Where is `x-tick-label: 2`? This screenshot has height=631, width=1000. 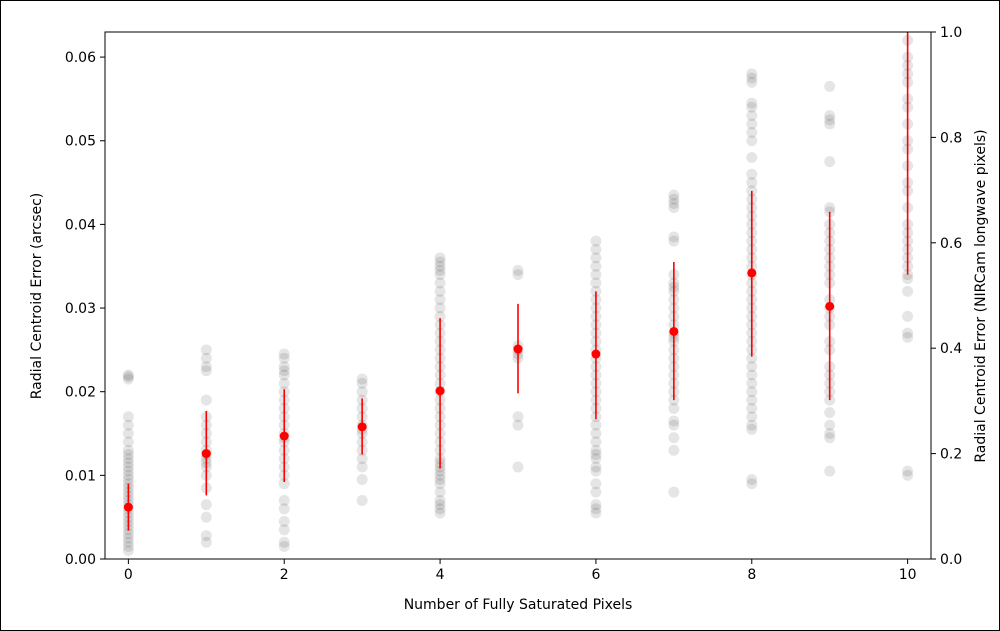
x-tick-label: 2 is located at coordinates (284, 575).